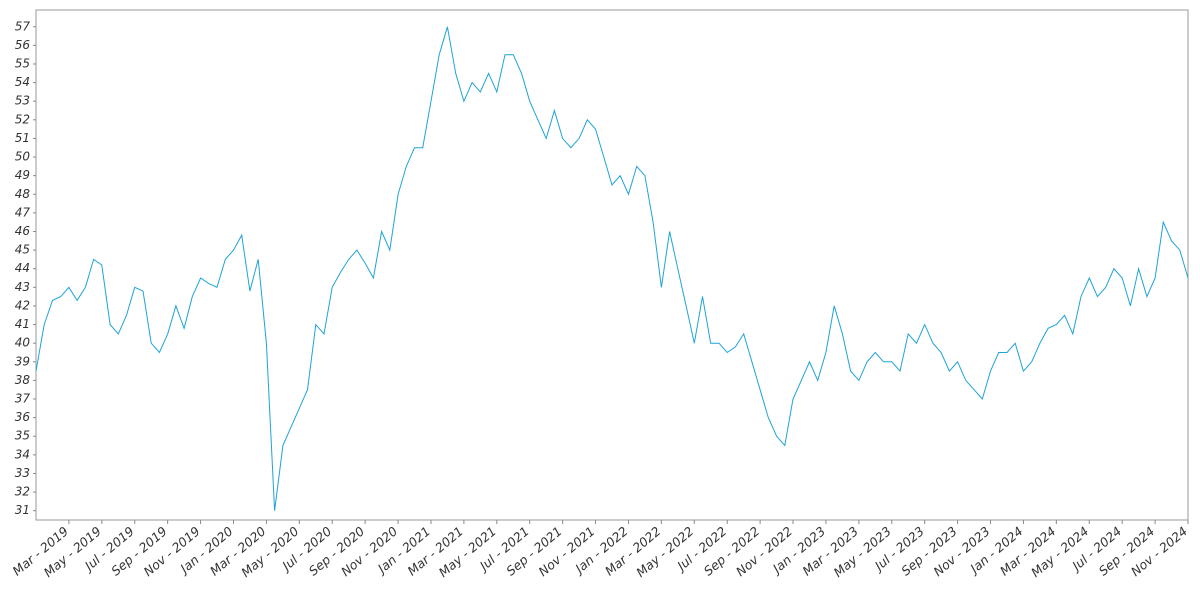 The height and width of the screenshot is (600, 1200). I want to click on y-tick-label: 53, so click(22, 101).